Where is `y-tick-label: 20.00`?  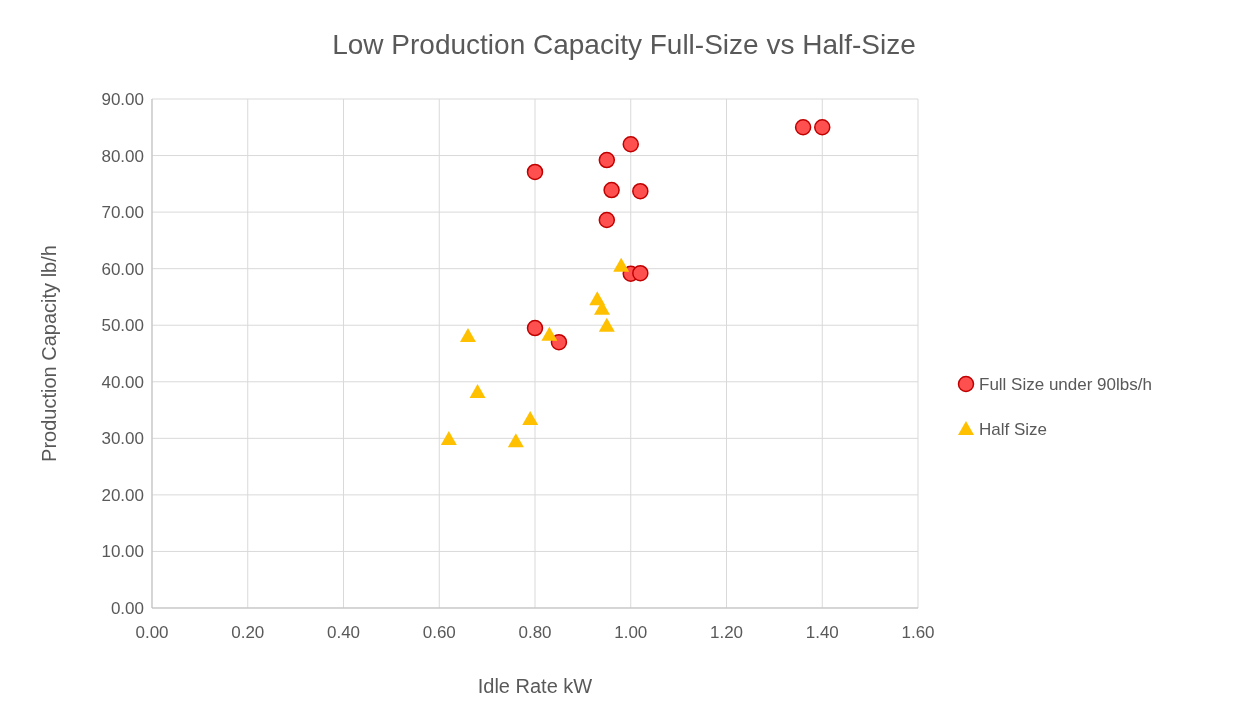
y-tick-label: 20.00 is located at coordinates (122, 495).